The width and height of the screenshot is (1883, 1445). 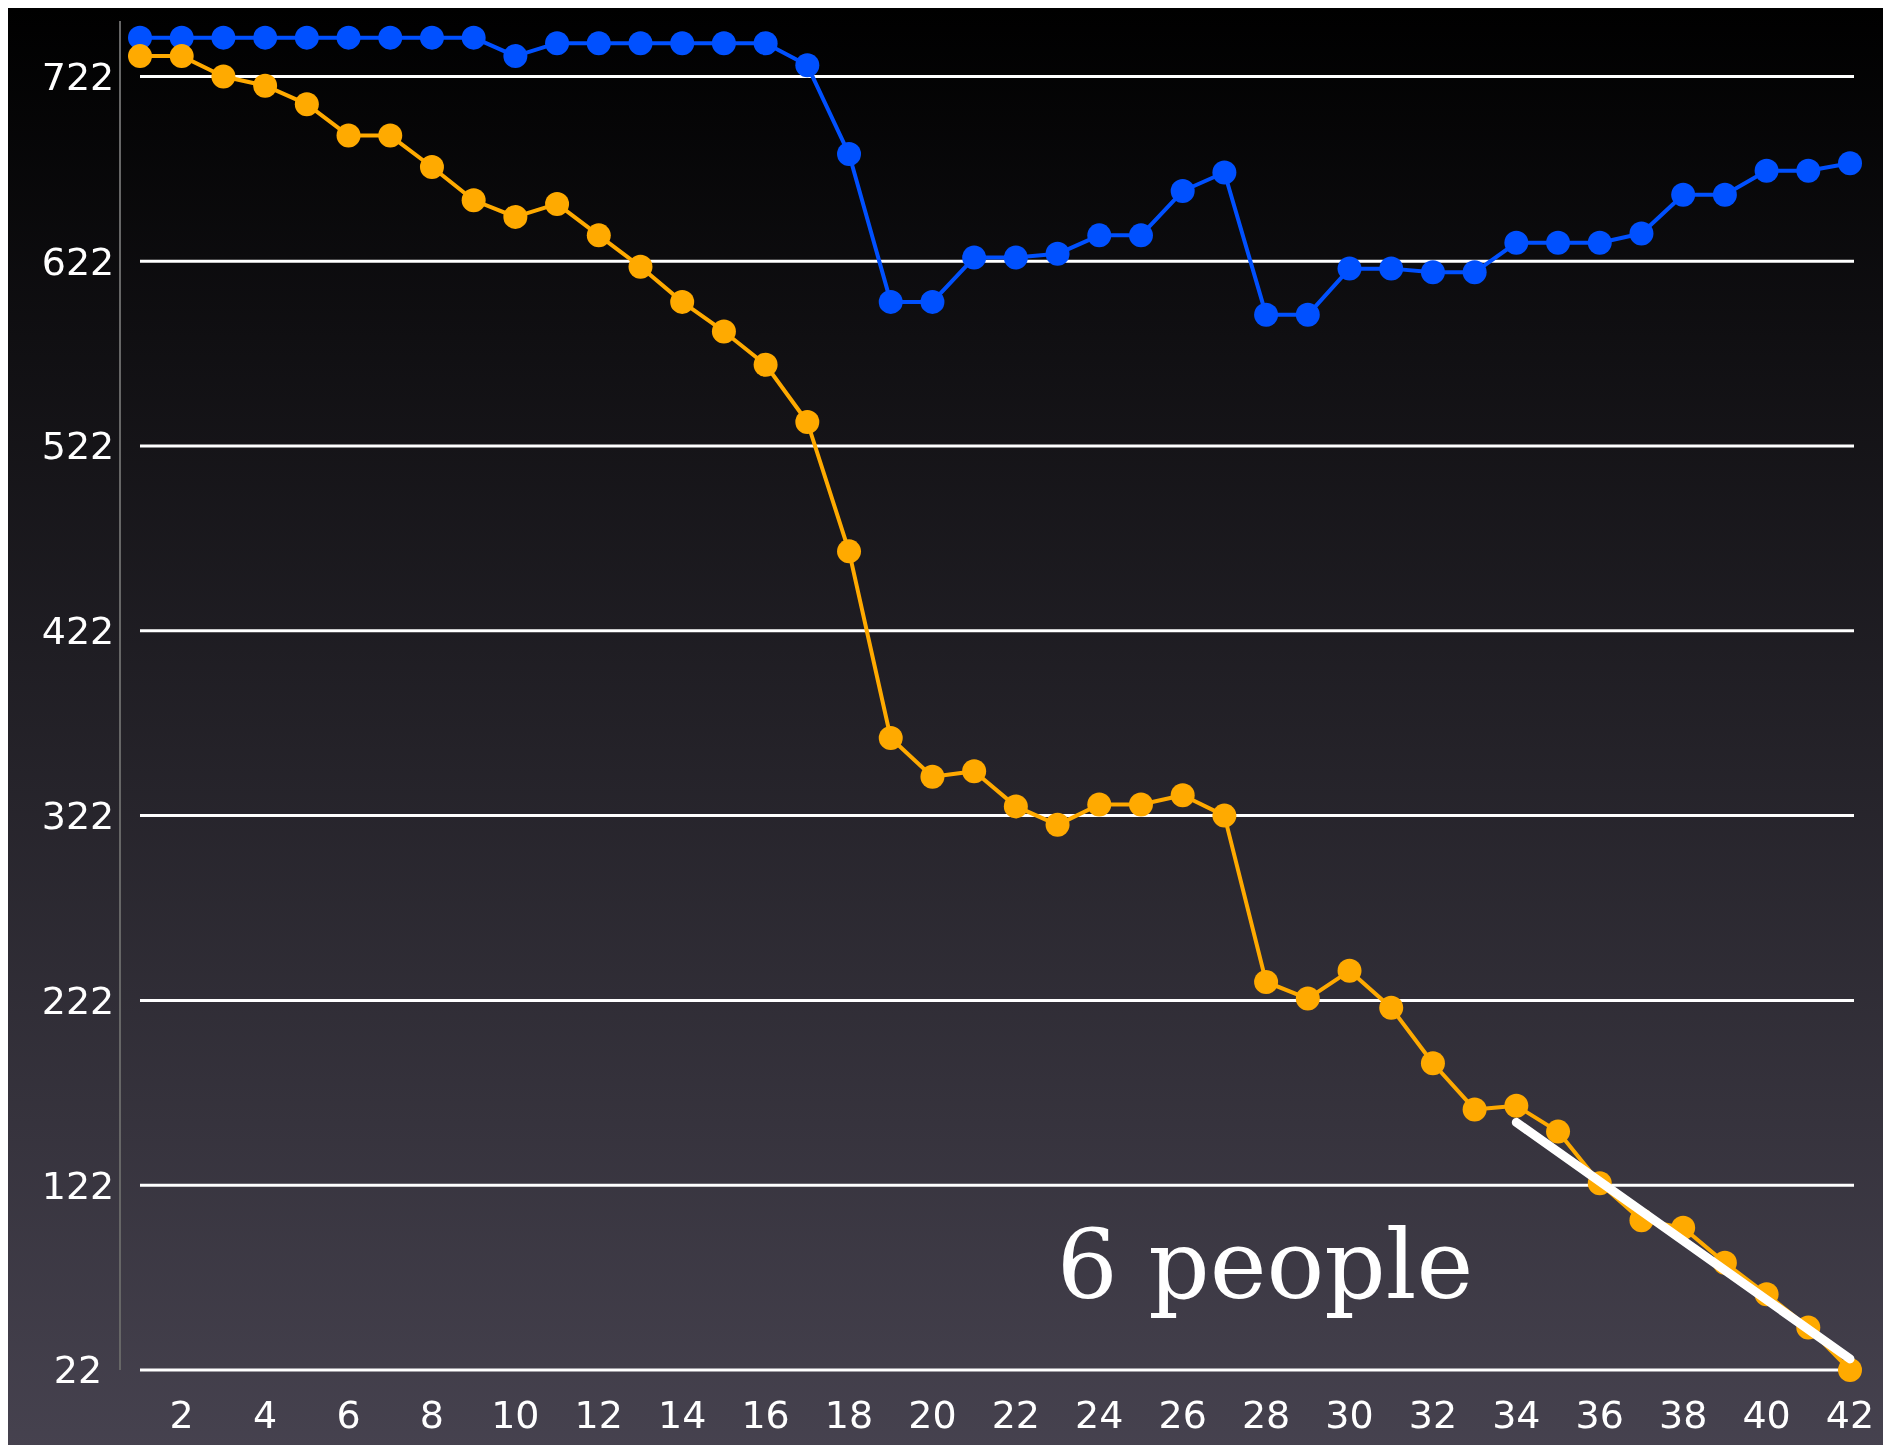 What do you see at coordinates (1349, 1415) in the screenshot?
I see `x-tick-label: 30` at bounding box center [1349, 1415].